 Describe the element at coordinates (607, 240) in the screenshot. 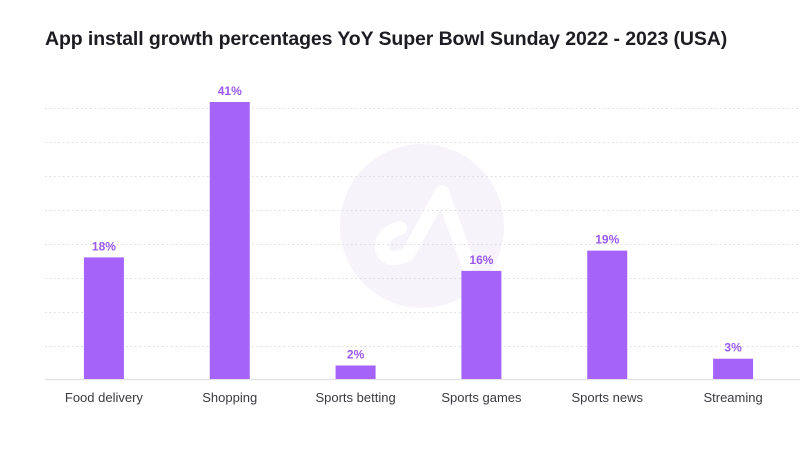

I see `data-label: 19%` at that location.